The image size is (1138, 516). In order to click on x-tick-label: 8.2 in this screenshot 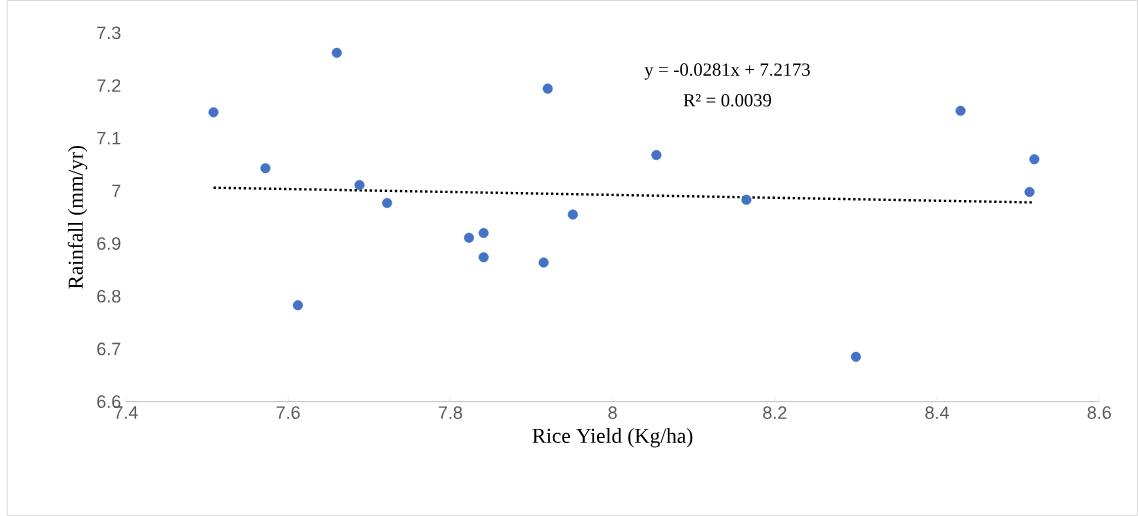, I will do `click(775, 413)`.